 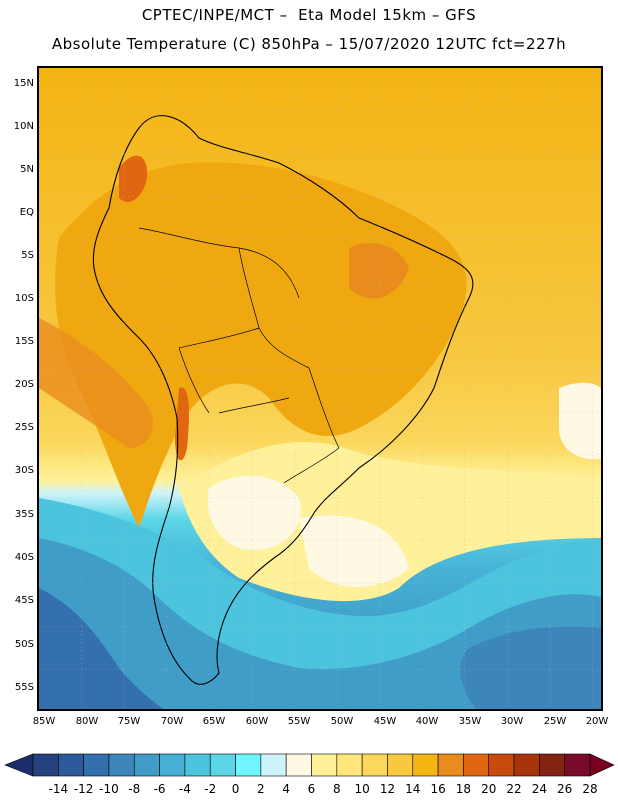 I want to click on legend-tick-label: 0, so click(x=235, y=789).